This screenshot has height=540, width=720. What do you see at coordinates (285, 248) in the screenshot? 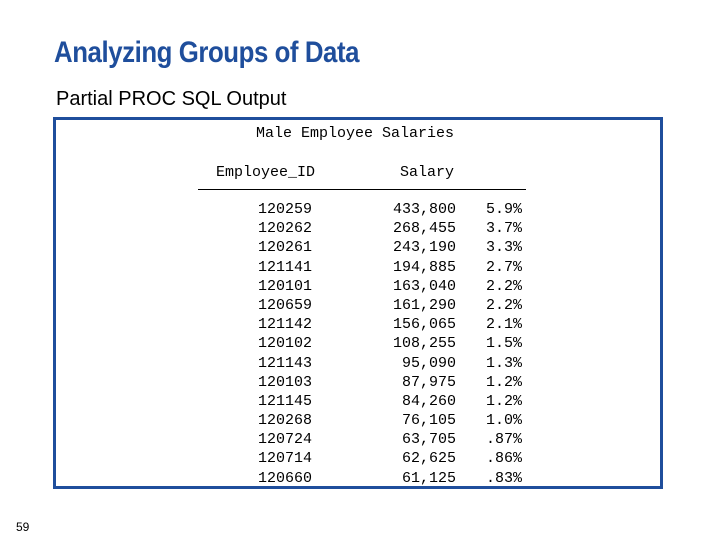
I see `employee-id-cell: 120261` at bounding box center [285, 248].